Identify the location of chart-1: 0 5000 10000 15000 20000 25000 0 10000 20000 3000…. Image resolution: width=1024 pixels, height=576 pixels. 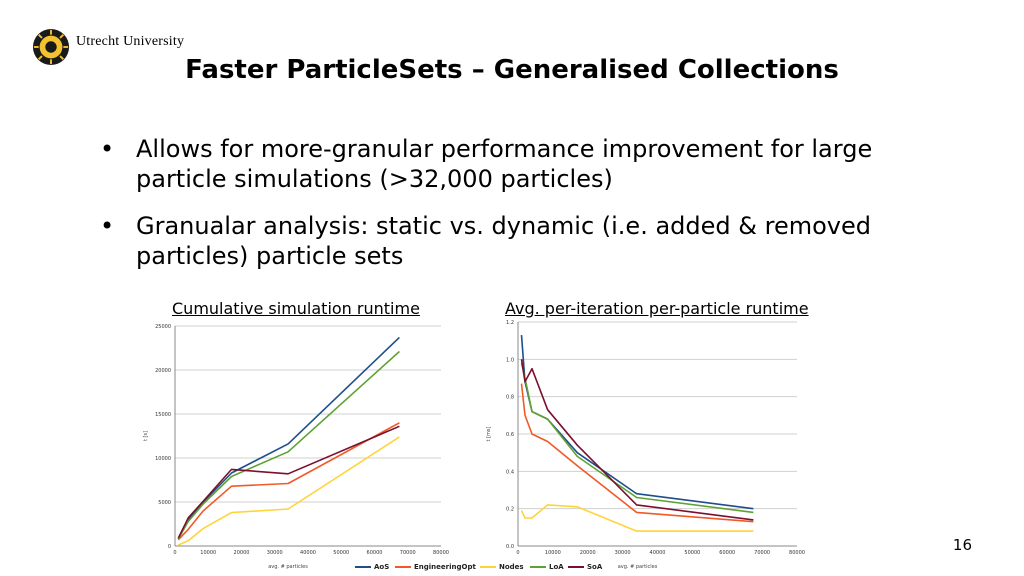
(296, 447).